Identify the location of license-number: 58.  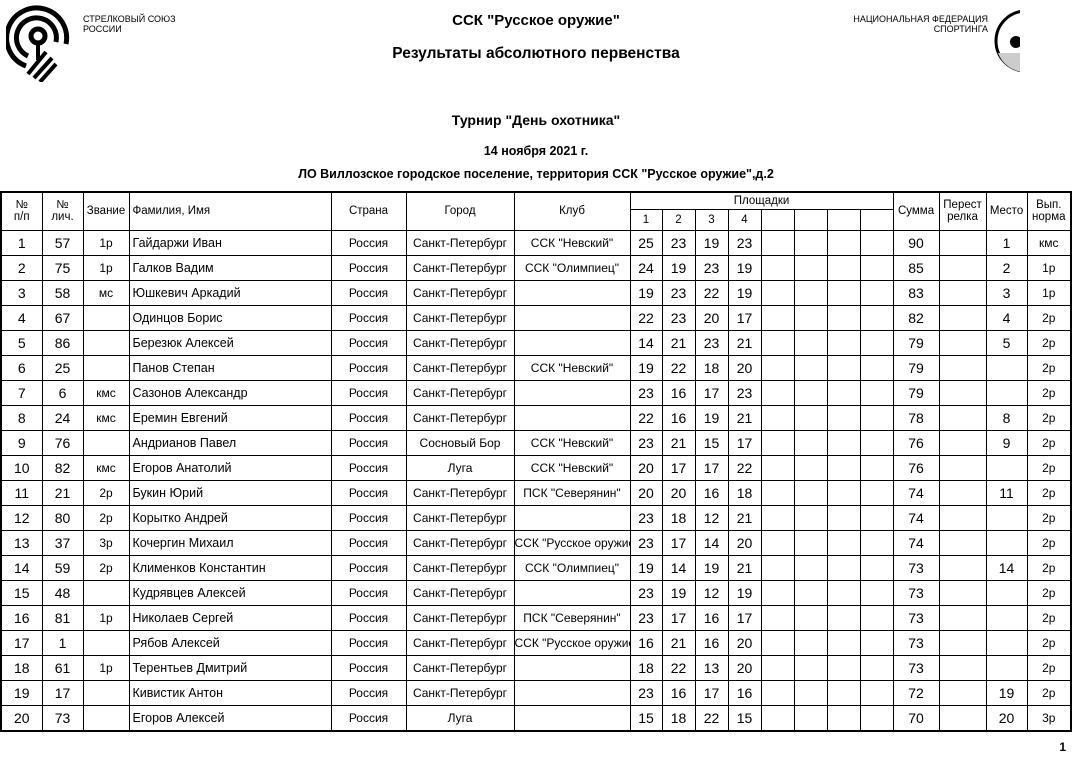
(62, 292).